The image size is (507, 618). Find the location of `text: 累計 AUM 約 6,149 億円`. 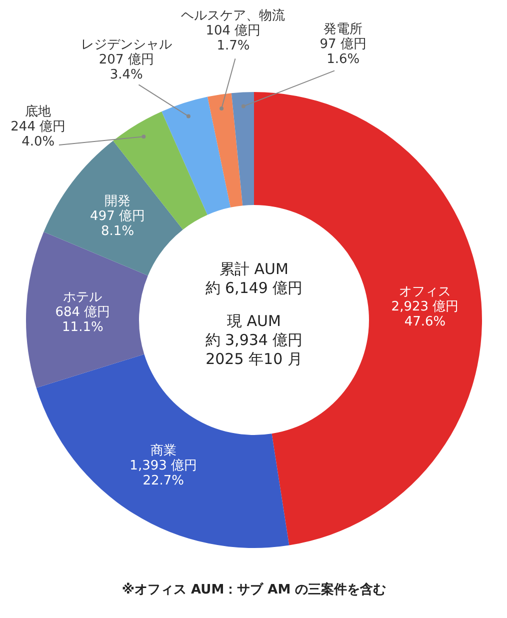

text: 累計 AUM 約 6,149 億円 is located at coordinates (254, 279).